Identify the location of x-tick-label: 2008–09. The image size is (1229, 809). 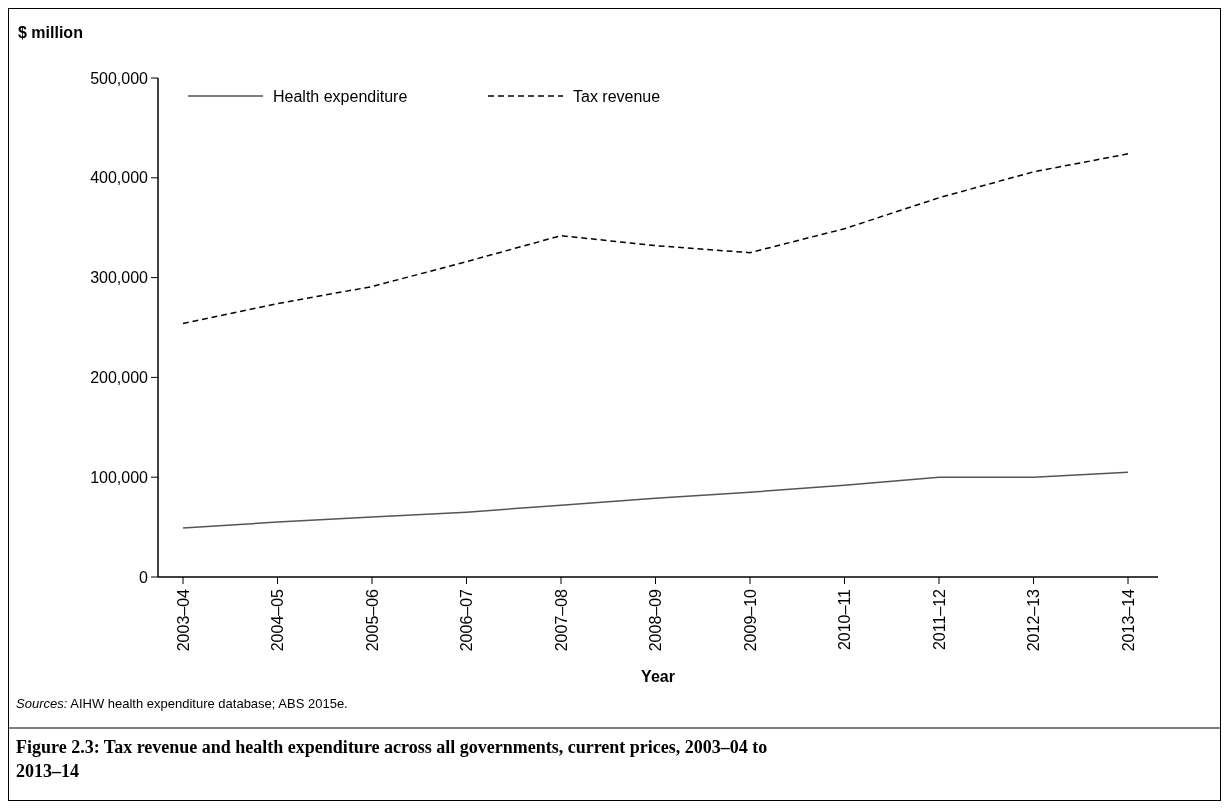
(656, 620).